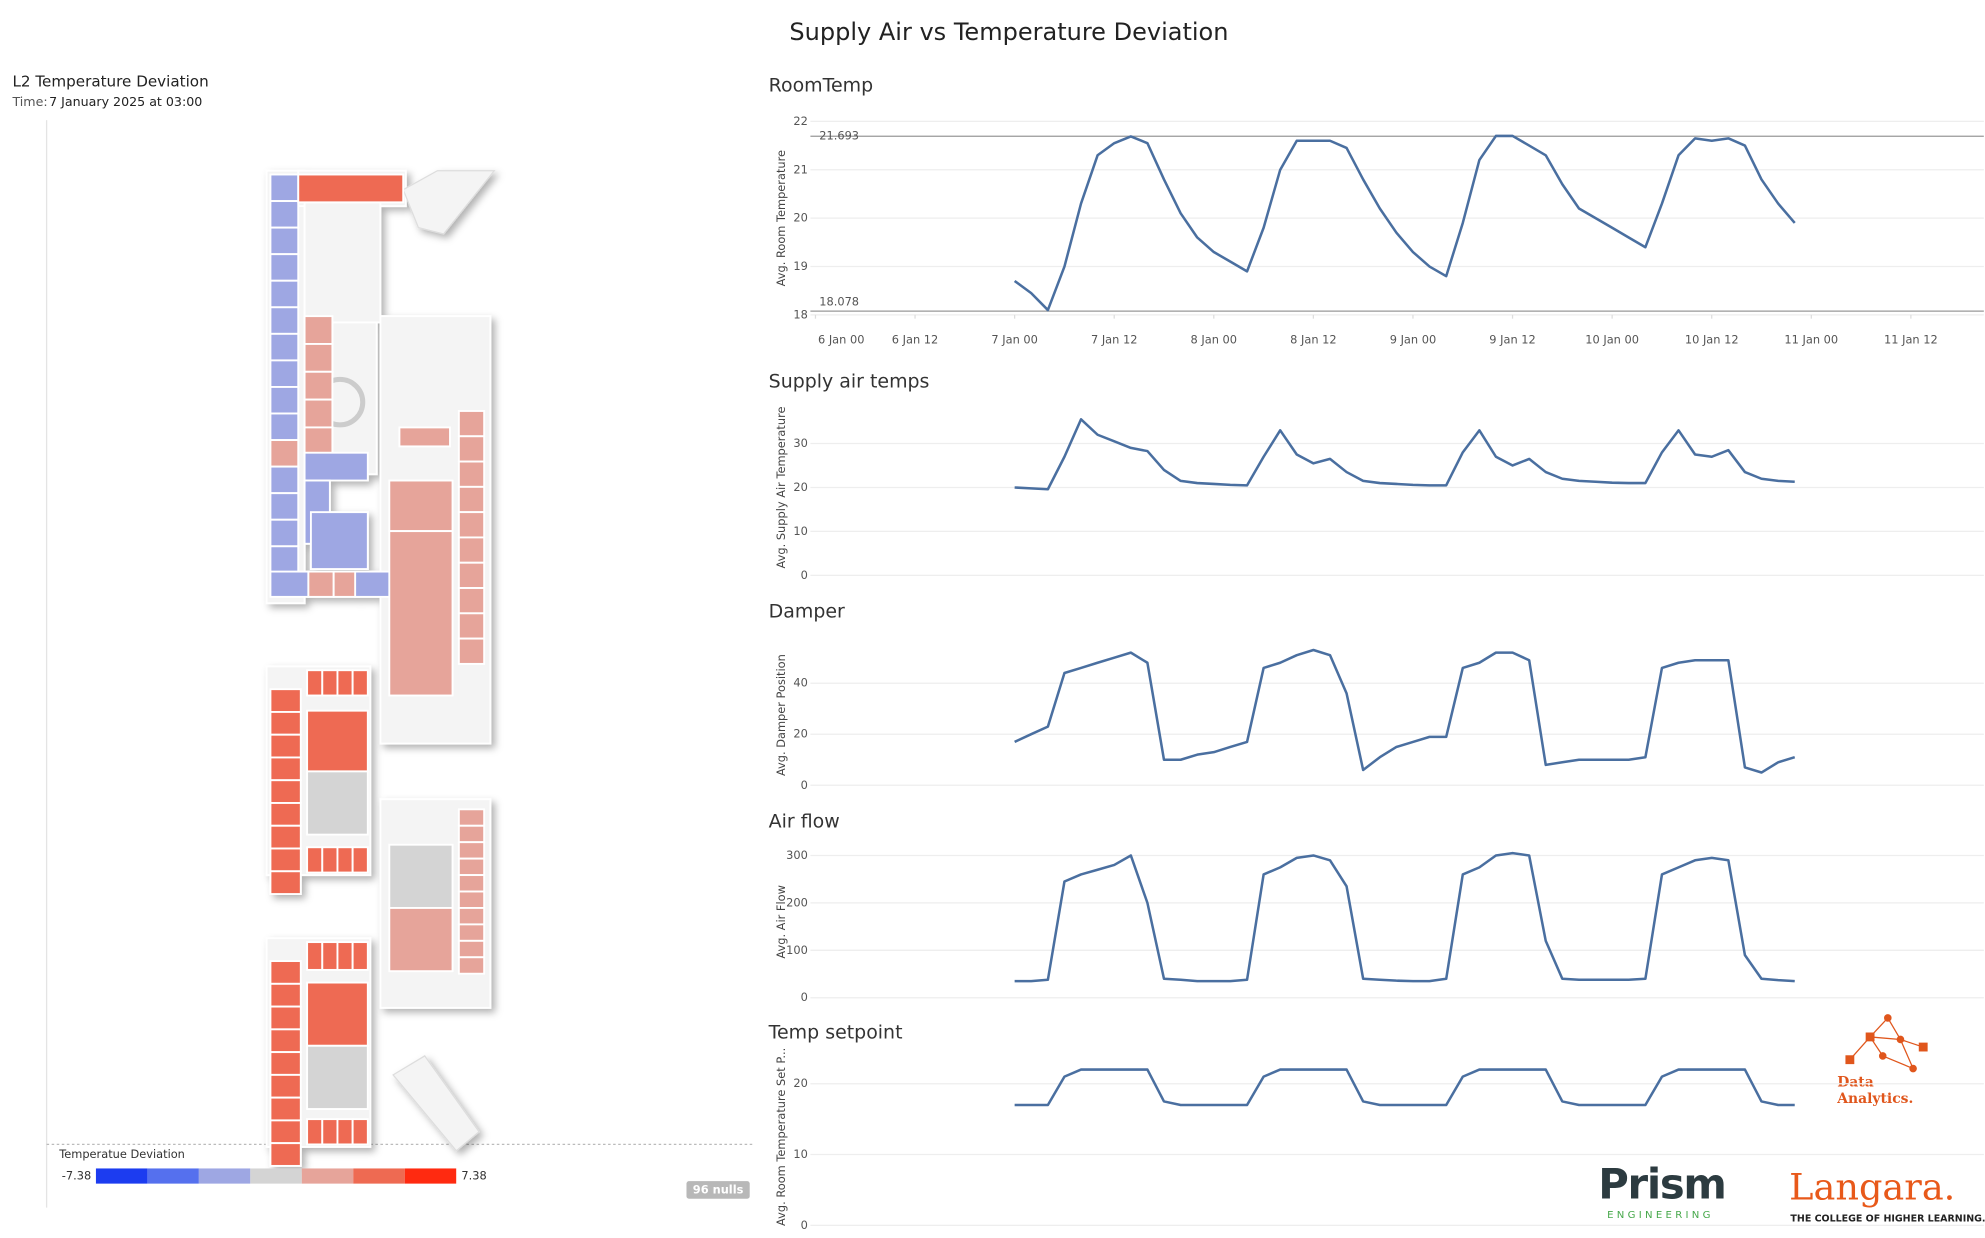 The image size is (1985, 1238). What do you see at coordinates (1008, 32) in the screenshot?
I see `page-title: Supply Air vs Temperature Deviation` at bounding box center [1008, 32].